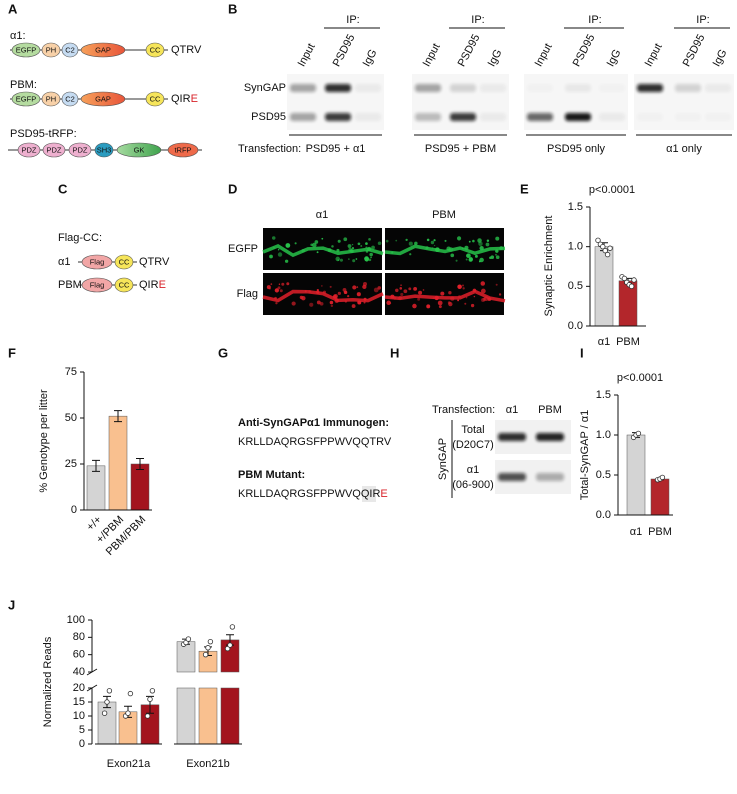  Describe the element at coordinates (443, 459) in the screenshot. I see `row-group: SynGAP` at that location.